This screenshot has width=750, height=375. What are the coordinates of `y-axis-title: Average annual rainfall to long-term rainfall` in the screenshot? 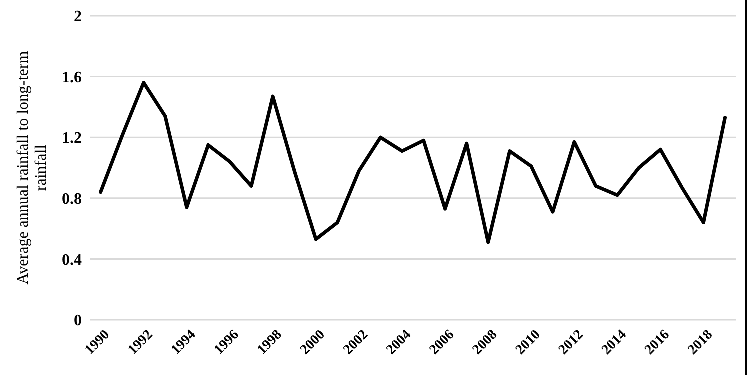 It's located at (32, 167).